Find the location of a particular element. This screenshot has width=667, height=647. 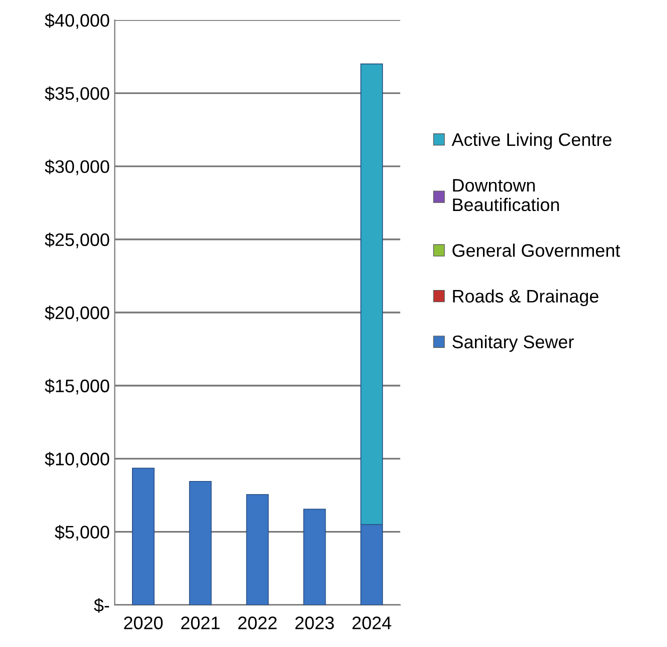

y-tick-label: $15,000 is located at coordinates (77, 386).